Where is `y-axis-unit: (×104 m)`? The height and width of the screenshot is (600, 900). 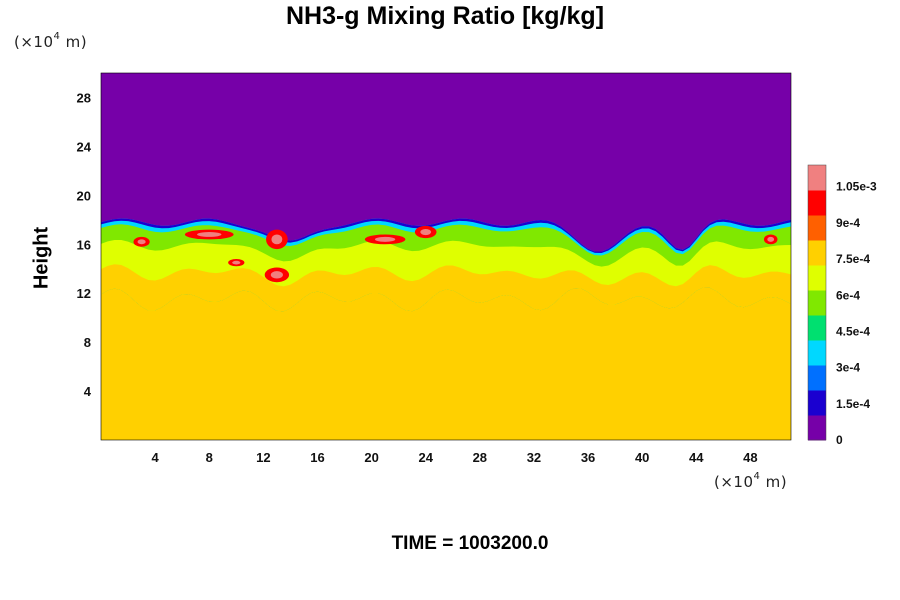 y-axis-unit: (×104 m) is located at coordinates (51, 41).